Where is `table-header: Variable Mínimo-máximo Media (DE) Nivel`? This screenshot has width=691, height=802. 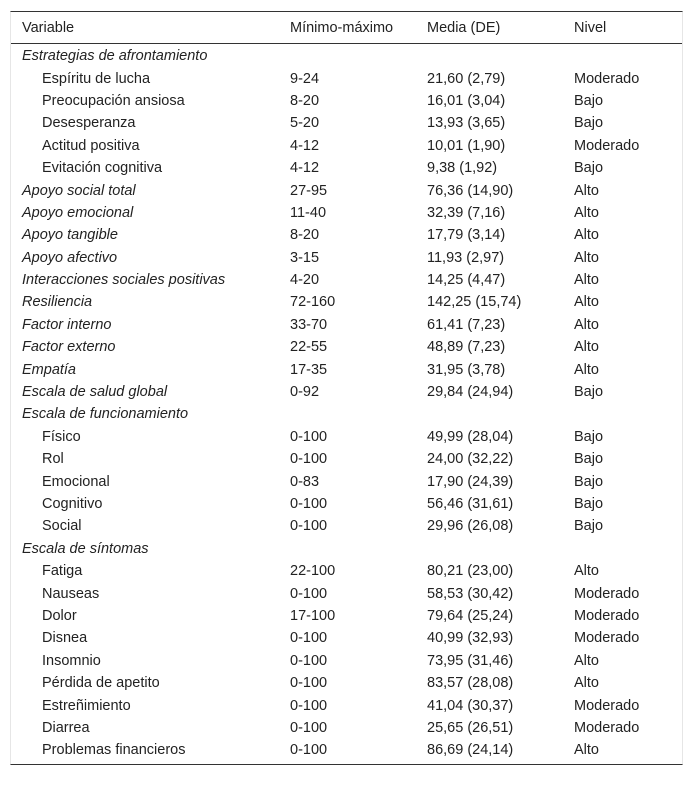 table-header: Variable Mínimo-máximo Media (DE) Nivel is located at coordinates (346, 28).